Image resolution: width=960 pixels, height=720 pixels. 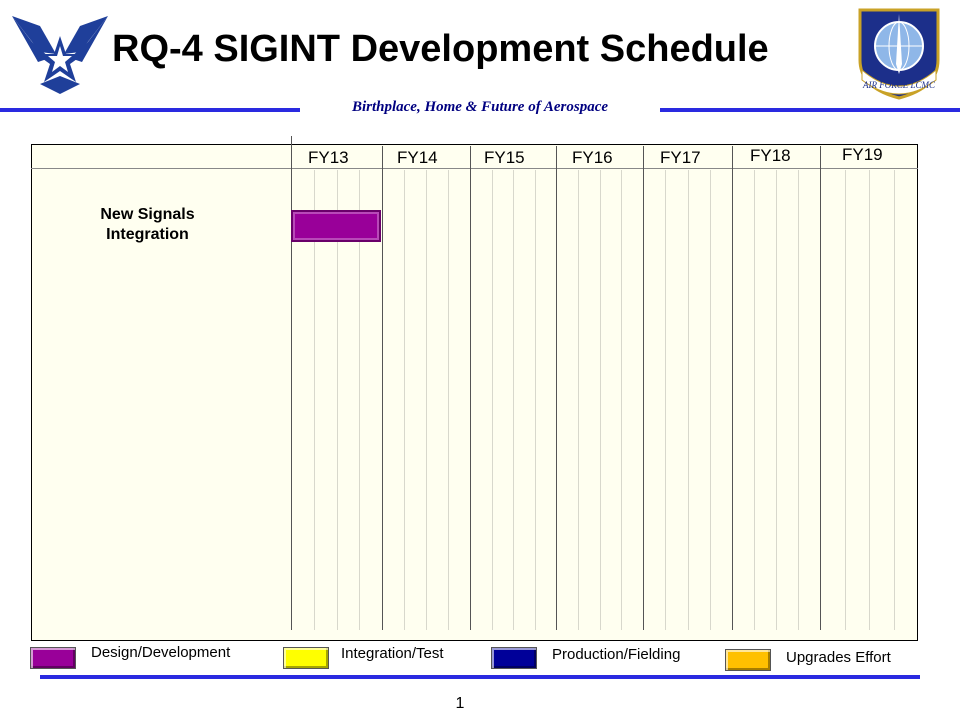 What do you see at coordinates (474, 168) in the screenshot?
I see `schedule-header-divider` at bounding box center [474, 168].